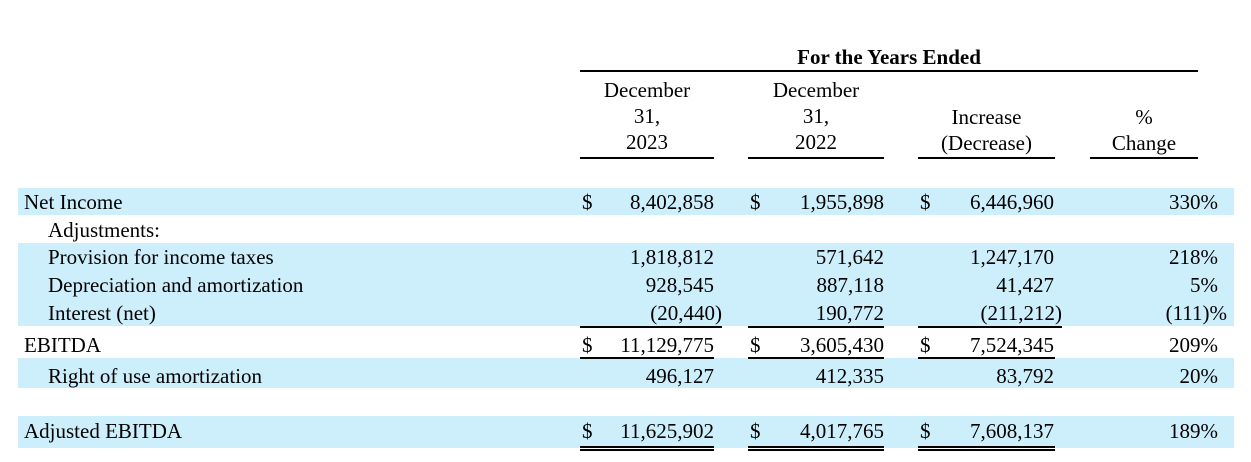 This screenshot has height=462, width=1251. Describe the element at coordinates (73, 202) in the screenshot. I see `row-label: Net Income` at that location.